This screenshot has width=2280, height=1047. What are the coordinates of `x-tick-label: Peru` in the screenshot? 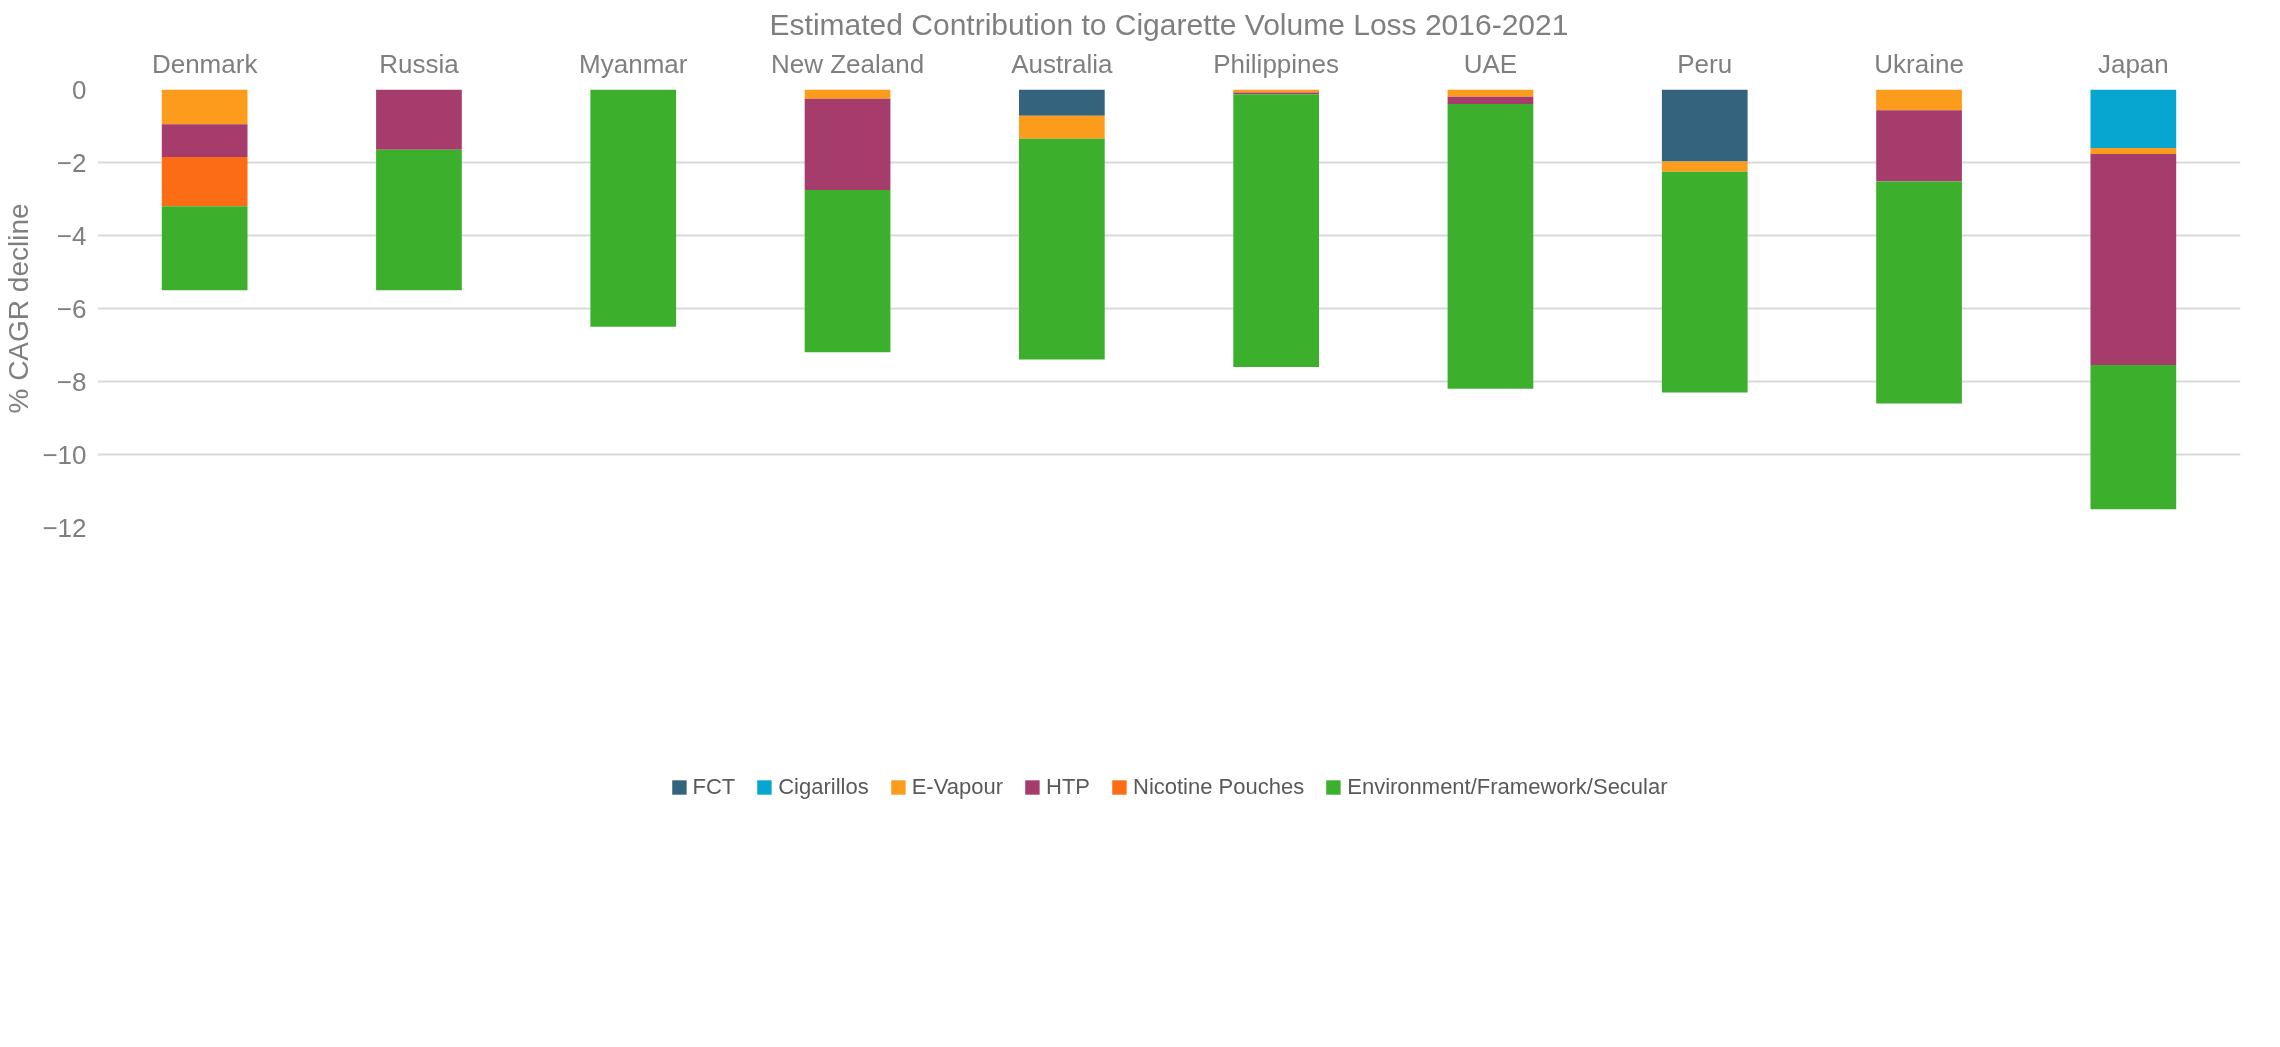 It's located at (1705, 63).